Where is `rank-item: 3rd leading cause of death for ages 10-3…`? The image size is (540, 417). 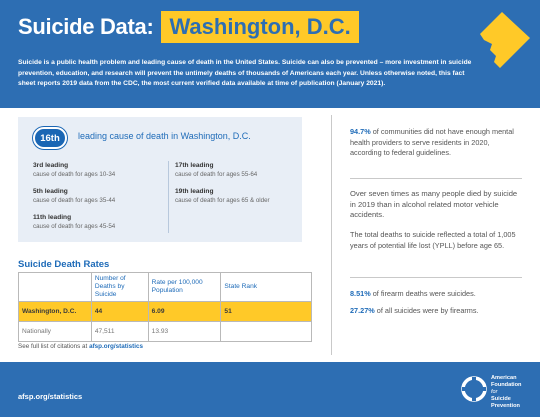
rank-item: 3rd leading cause of death for ages 10-3… is located at coordinates (98, 170).